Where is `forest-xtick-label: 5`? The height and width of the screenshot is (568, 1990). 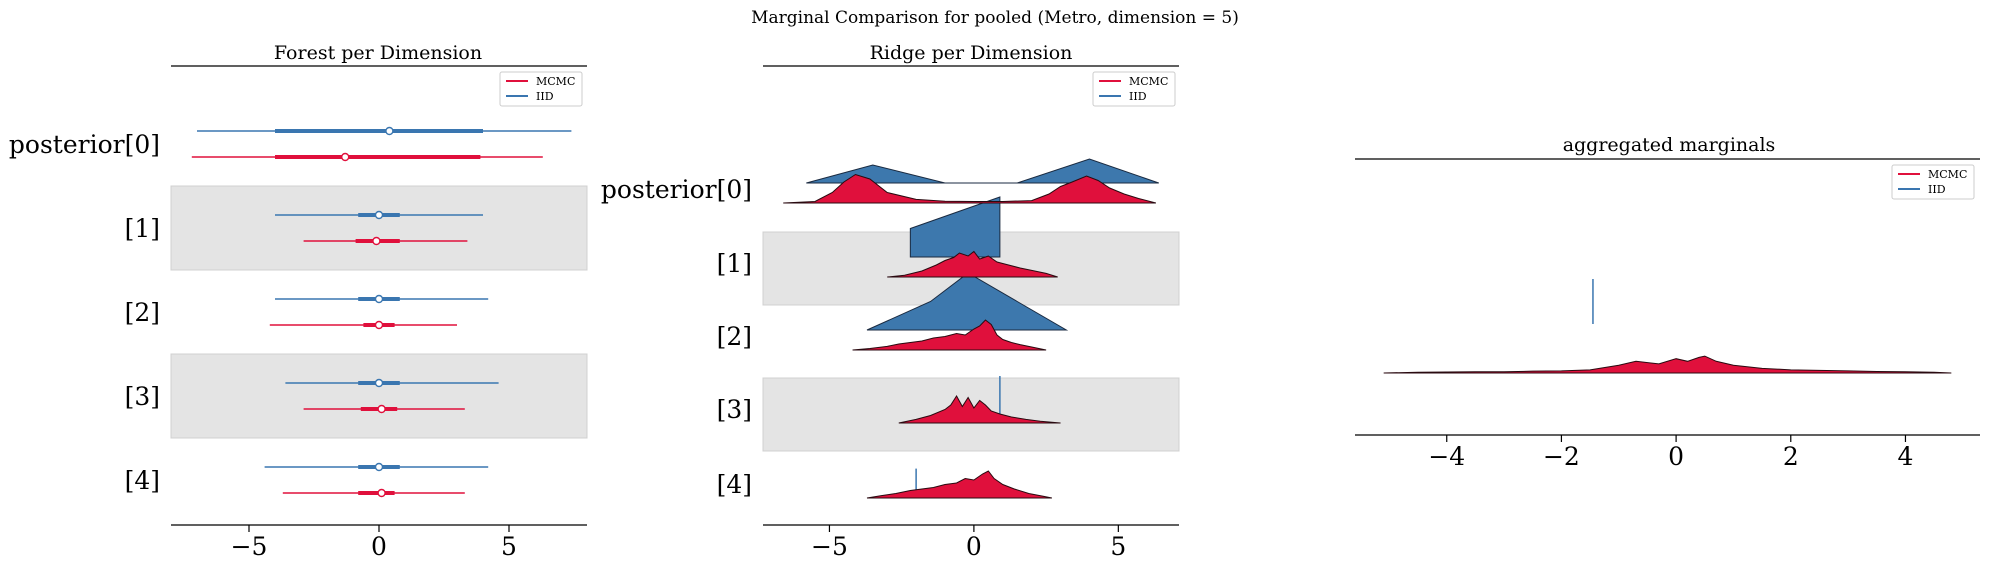
forest-xtick-label: 5 is located at coordinates (509, 546).